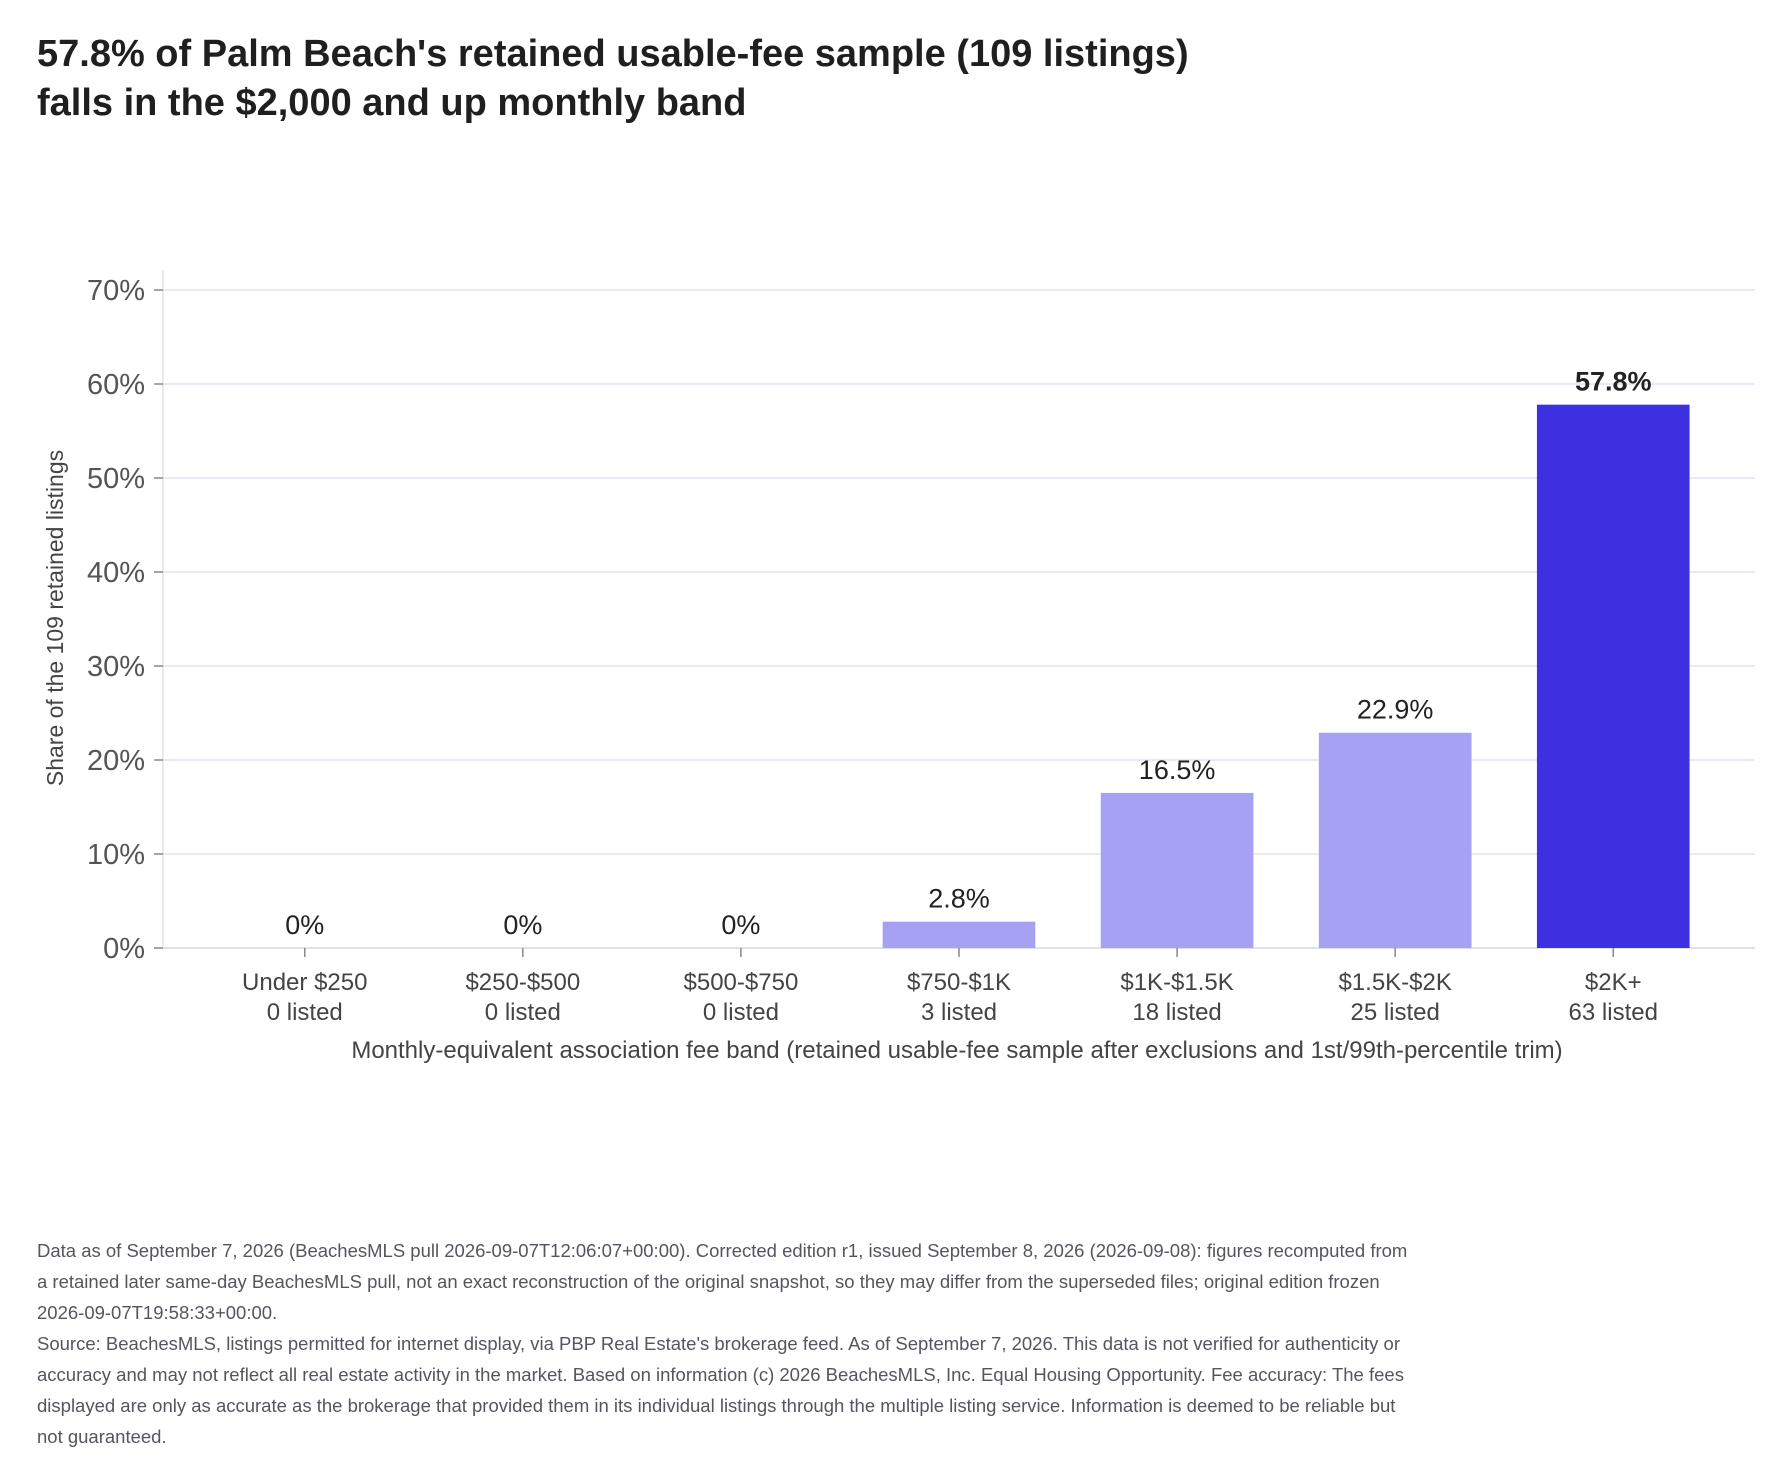 The image size is (1782, 1477). Describe the element at coordinates (116, 761) in the screenshot. I see `y-tick-label: 20%` at that location.